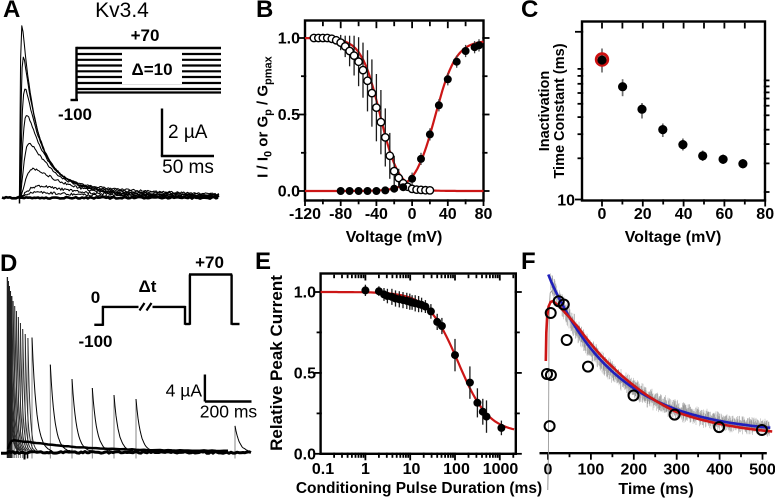  What do you see at coordinates (265, 116) in the screenshot?
I see `svg-text: I / I0 or Gp / Gpmax` at bounding box center [265, 116].